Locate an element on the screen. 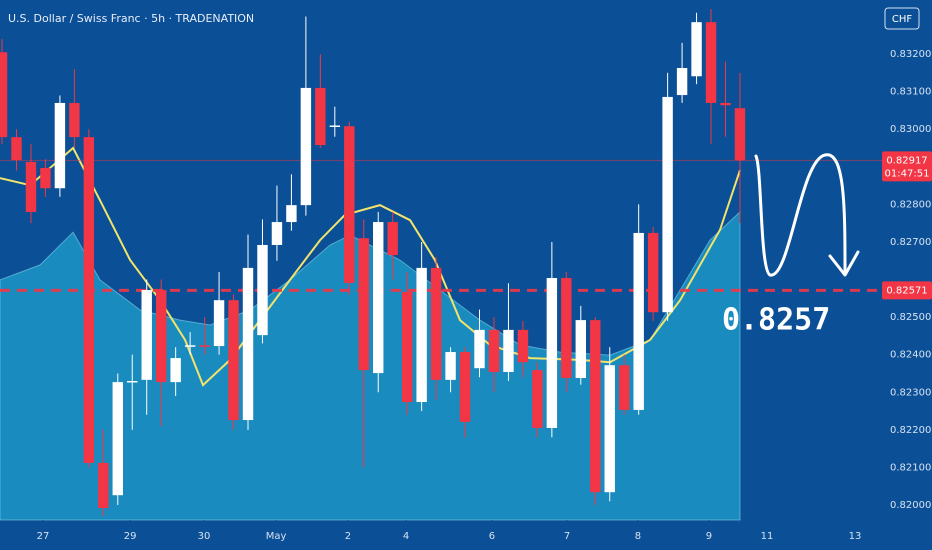 The height and width of the screenshot is (550, 932). annotation: 0.8257 is located at coordinates (776, 319).